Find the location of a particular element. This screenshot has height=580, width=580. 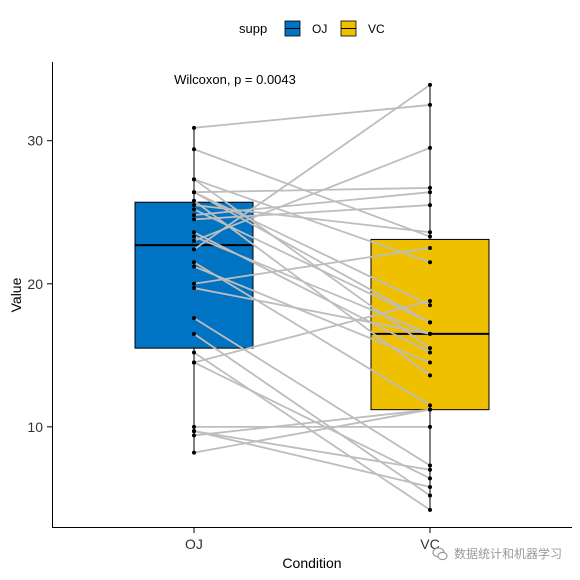

y-axis-title: Value is located at coordinates (16, 294).